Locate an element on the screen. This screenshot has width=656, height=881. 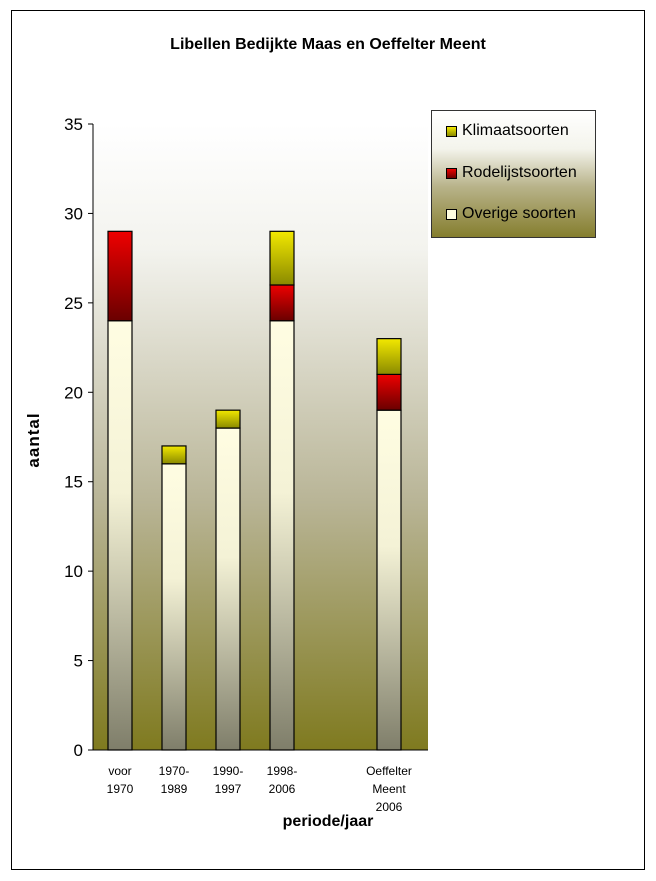
legend-label-klimaatsoorten: Klimaatsoorten is located at coordinates (515, 130).